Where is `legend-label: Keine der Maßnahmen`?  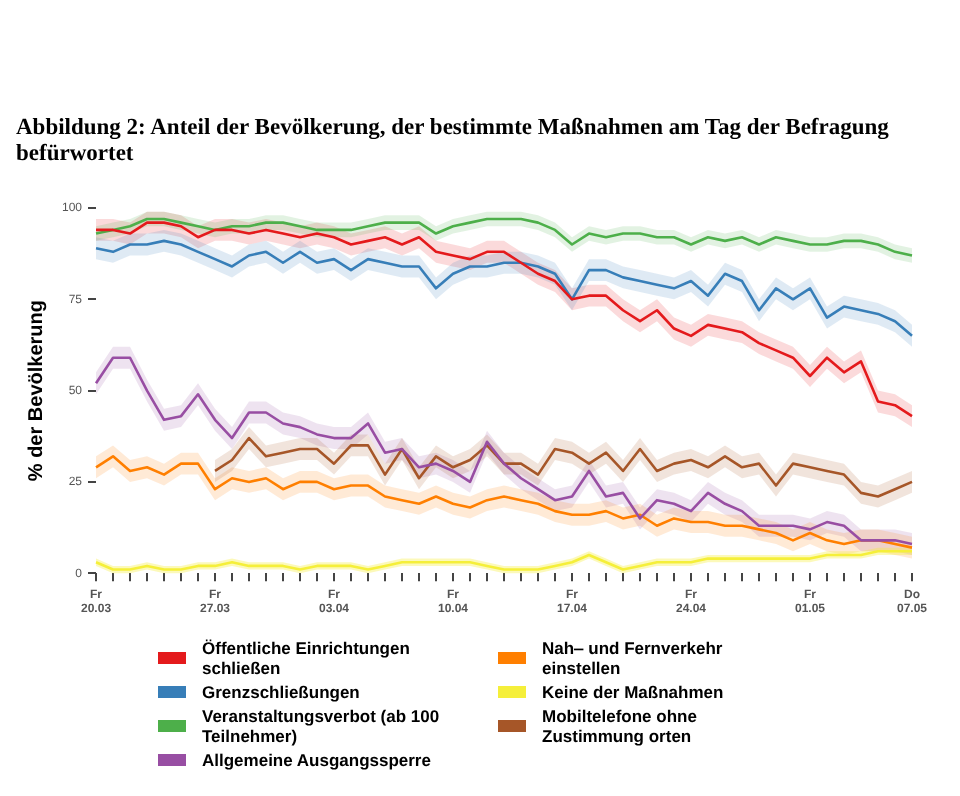 legend-label: Keine der Maßnahmen is located at coordinates (634, 692).